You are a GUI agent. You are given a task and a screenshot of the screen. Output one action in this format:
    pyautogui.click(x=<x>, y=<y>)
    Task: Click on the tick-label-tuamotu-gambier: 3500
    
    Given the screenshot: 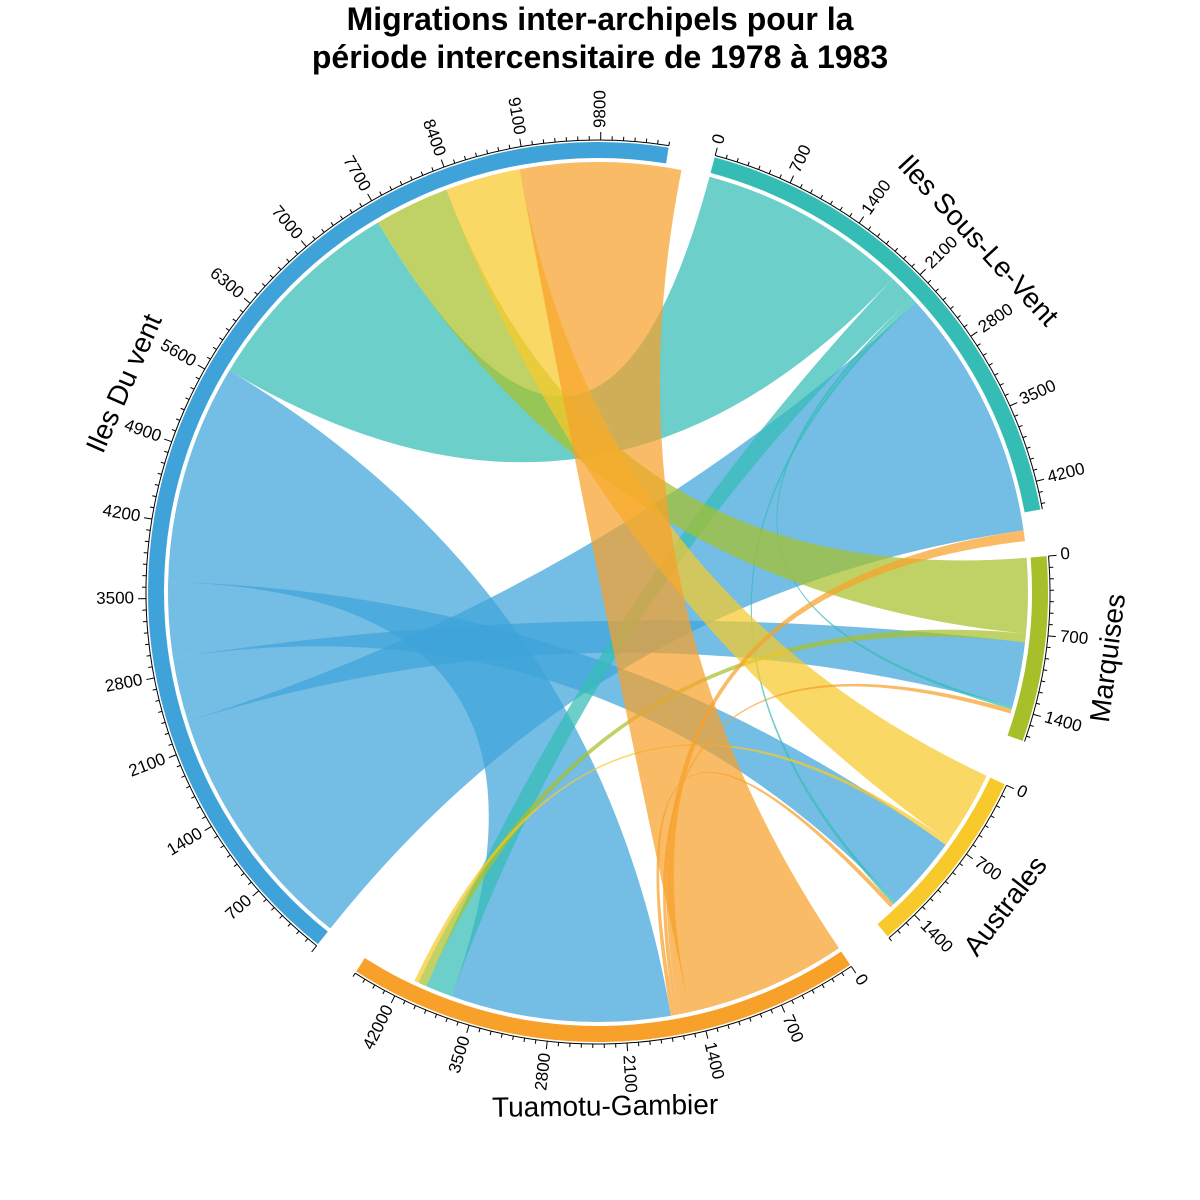 What is the action you would take?
    pyautogui.click(x=459, y=1055)
    